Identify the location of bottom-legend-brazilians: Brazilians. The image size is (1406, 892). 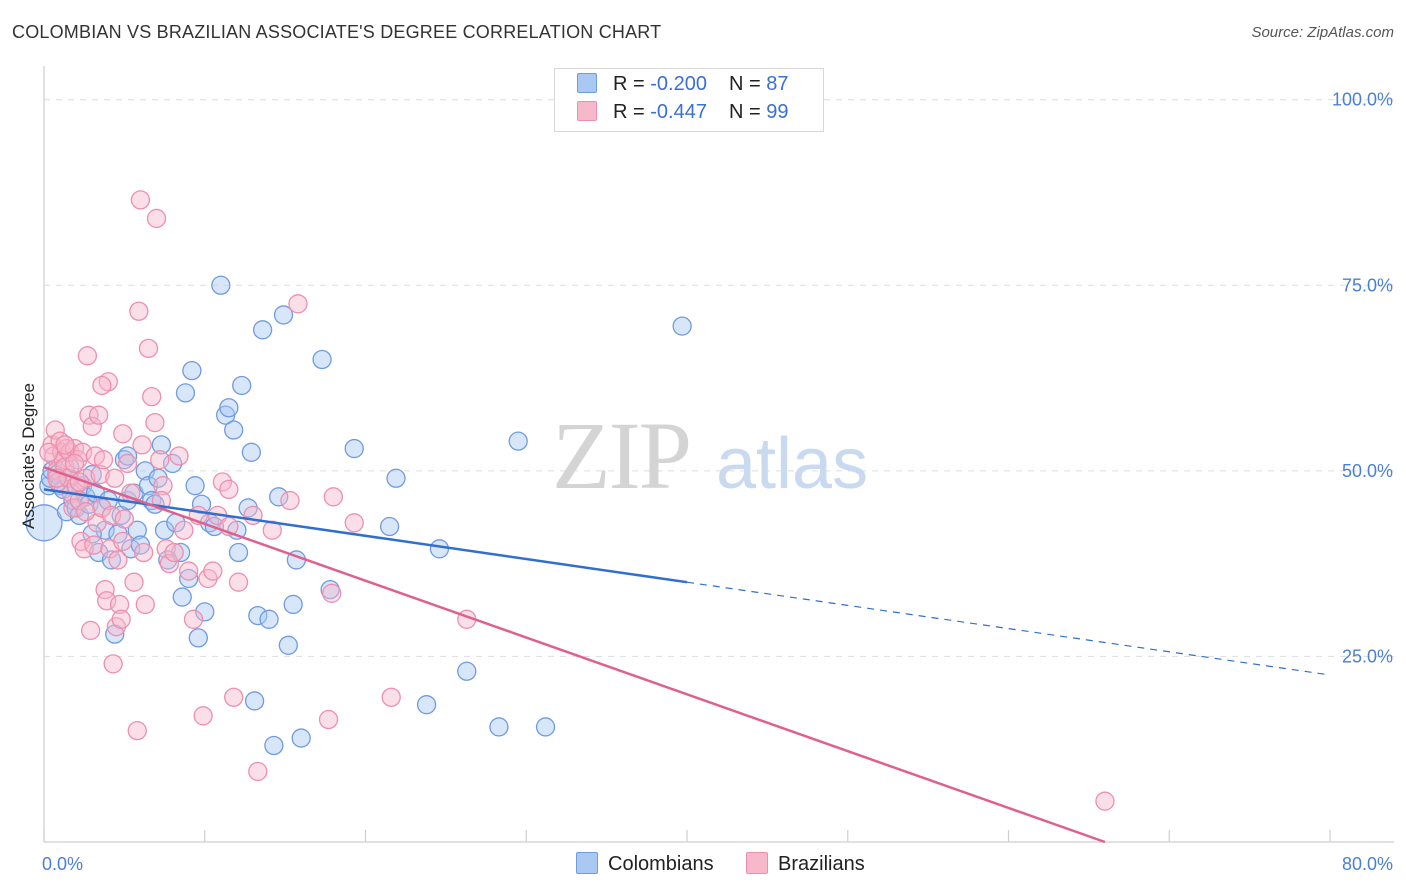
(805, 864).